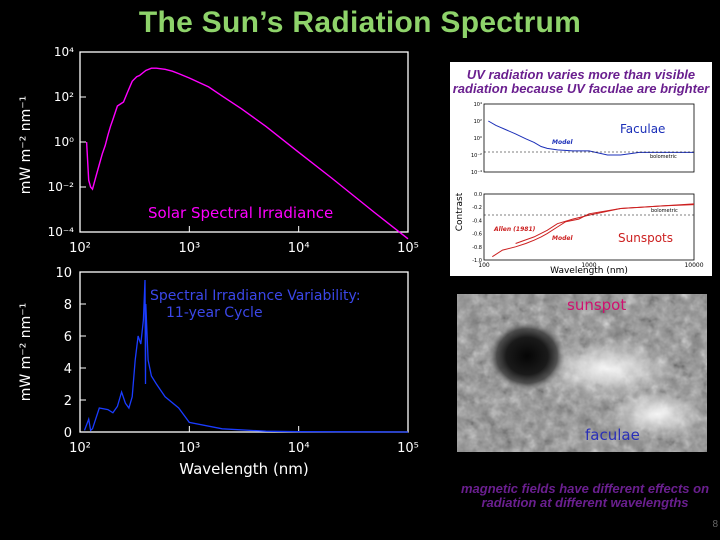 Image resolution: width=720 pixels, height=540 pixels. I want to click on page-number: 8, so click(715, 524).